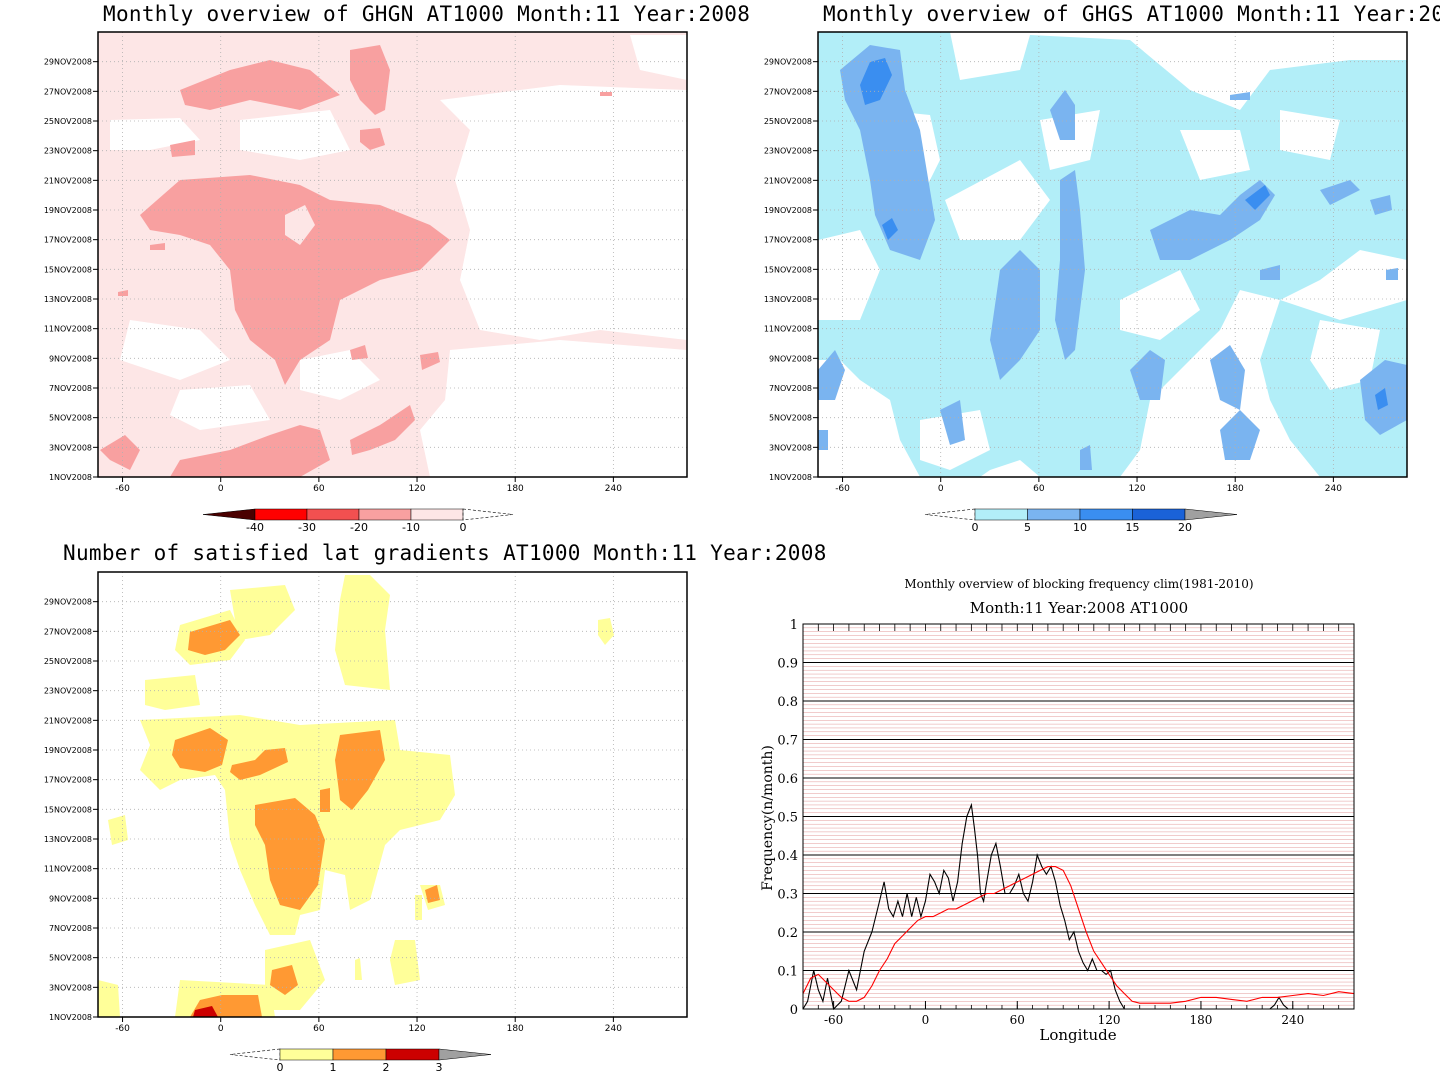 This screenshot has width=1440, height=1091. What do you see at coordinates (306, 818) in the screenshot?
I see `gradients-1to2-regions` at bounding box center [306, 818].